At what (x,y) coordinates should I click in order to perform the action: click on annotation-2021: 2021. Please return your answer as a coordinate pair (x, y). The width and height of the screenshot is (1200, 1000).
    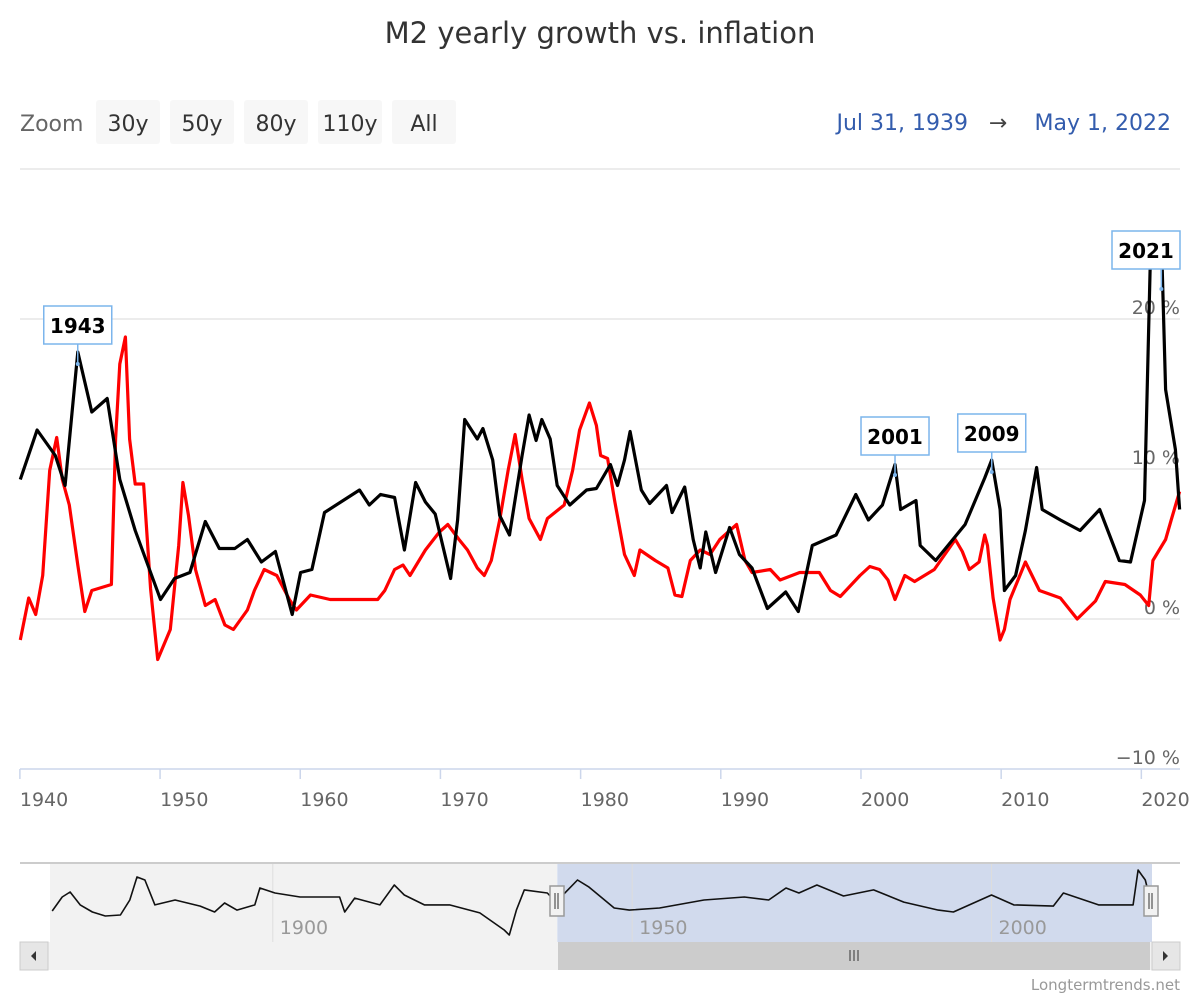
    Looking at the image, I should click on (1146, 260).